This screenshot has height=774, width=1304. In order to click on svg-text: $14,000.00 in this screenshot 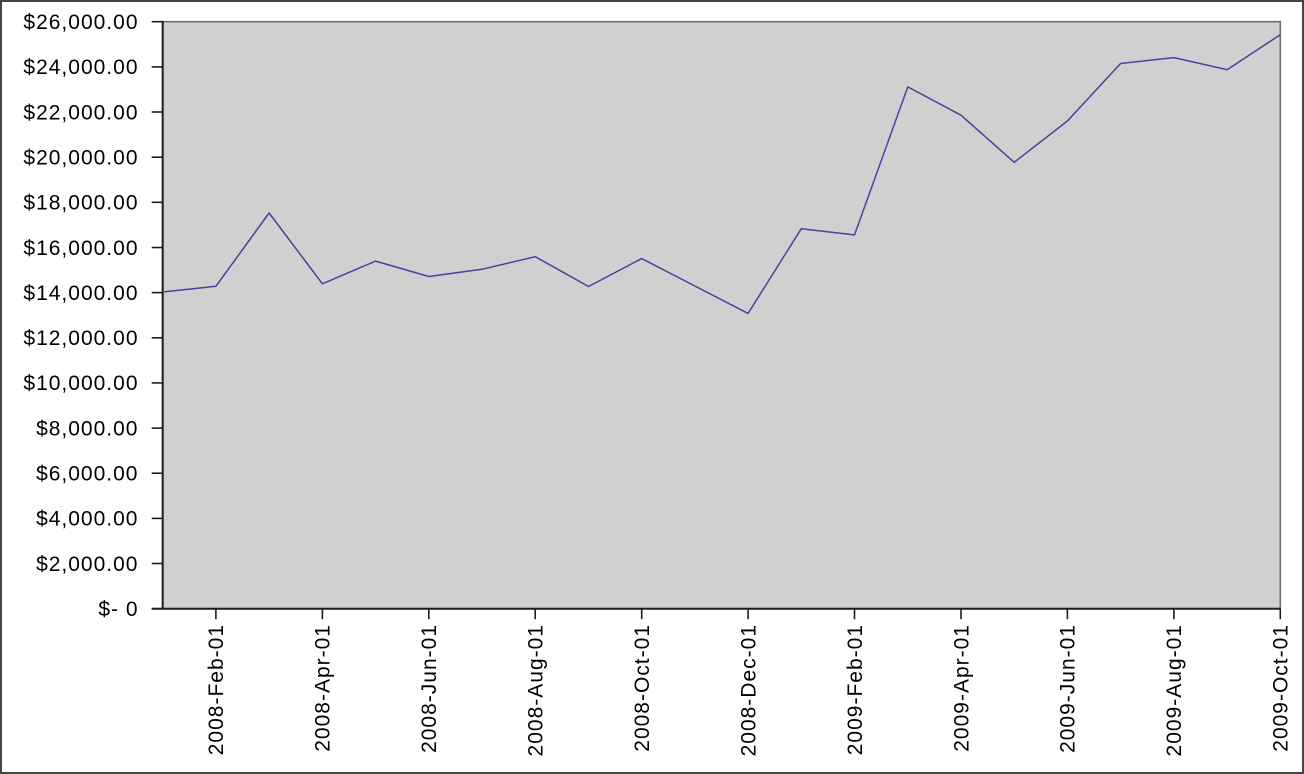, I will do `click(80, 293)`.